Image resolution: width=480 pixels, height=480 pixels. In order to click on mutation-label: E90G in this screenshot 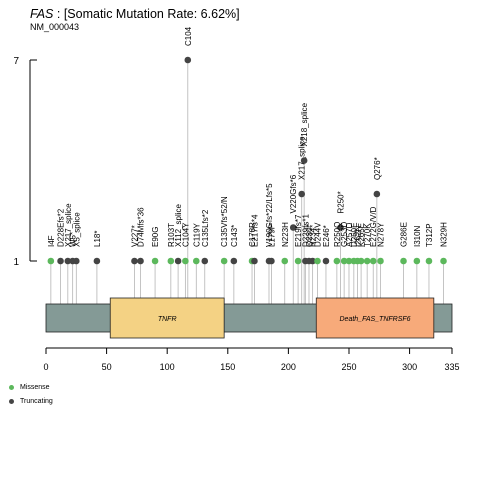, I will do `click(155, 237)`.